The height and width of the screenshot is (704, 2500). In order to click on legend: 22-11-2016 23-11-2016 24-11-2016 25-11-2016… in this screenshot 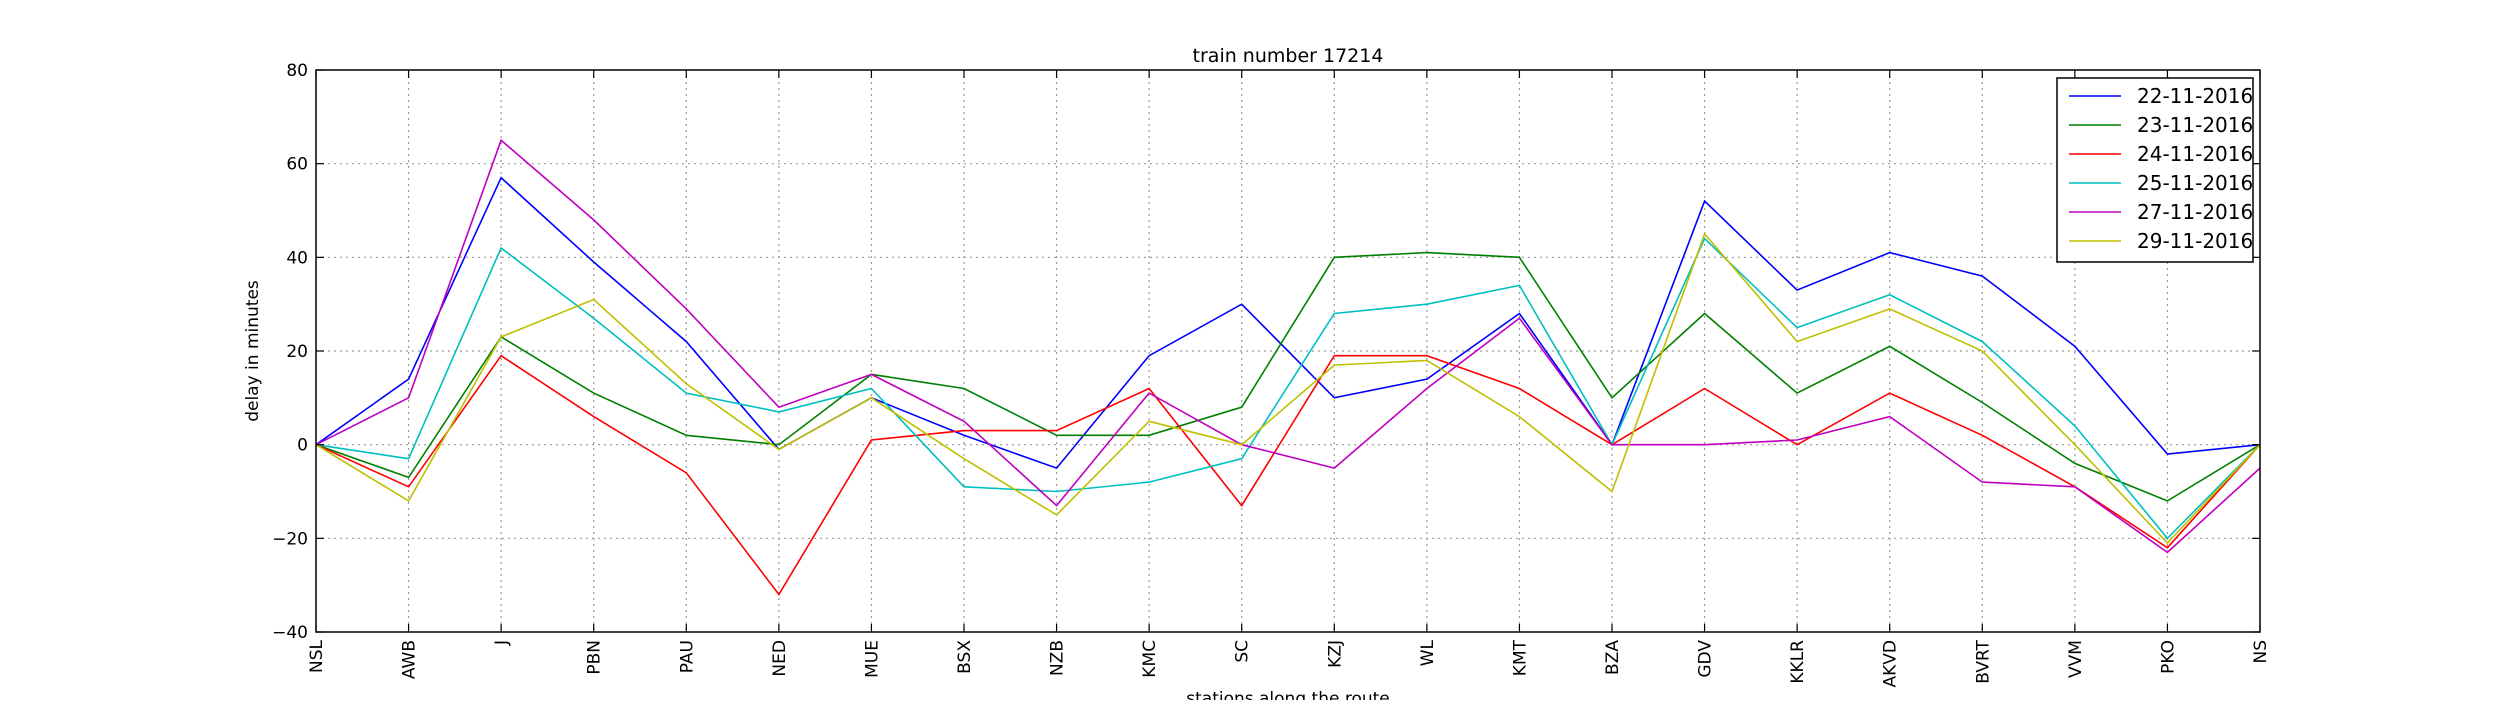, I will do `click(2155, 170)`.